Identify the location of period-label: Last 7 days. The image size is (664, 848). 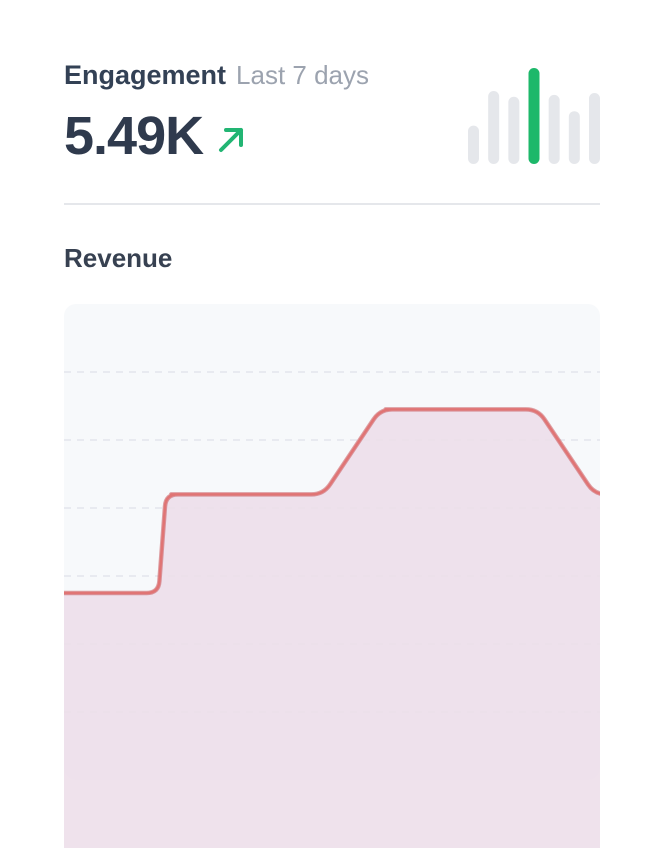
(303, 75).